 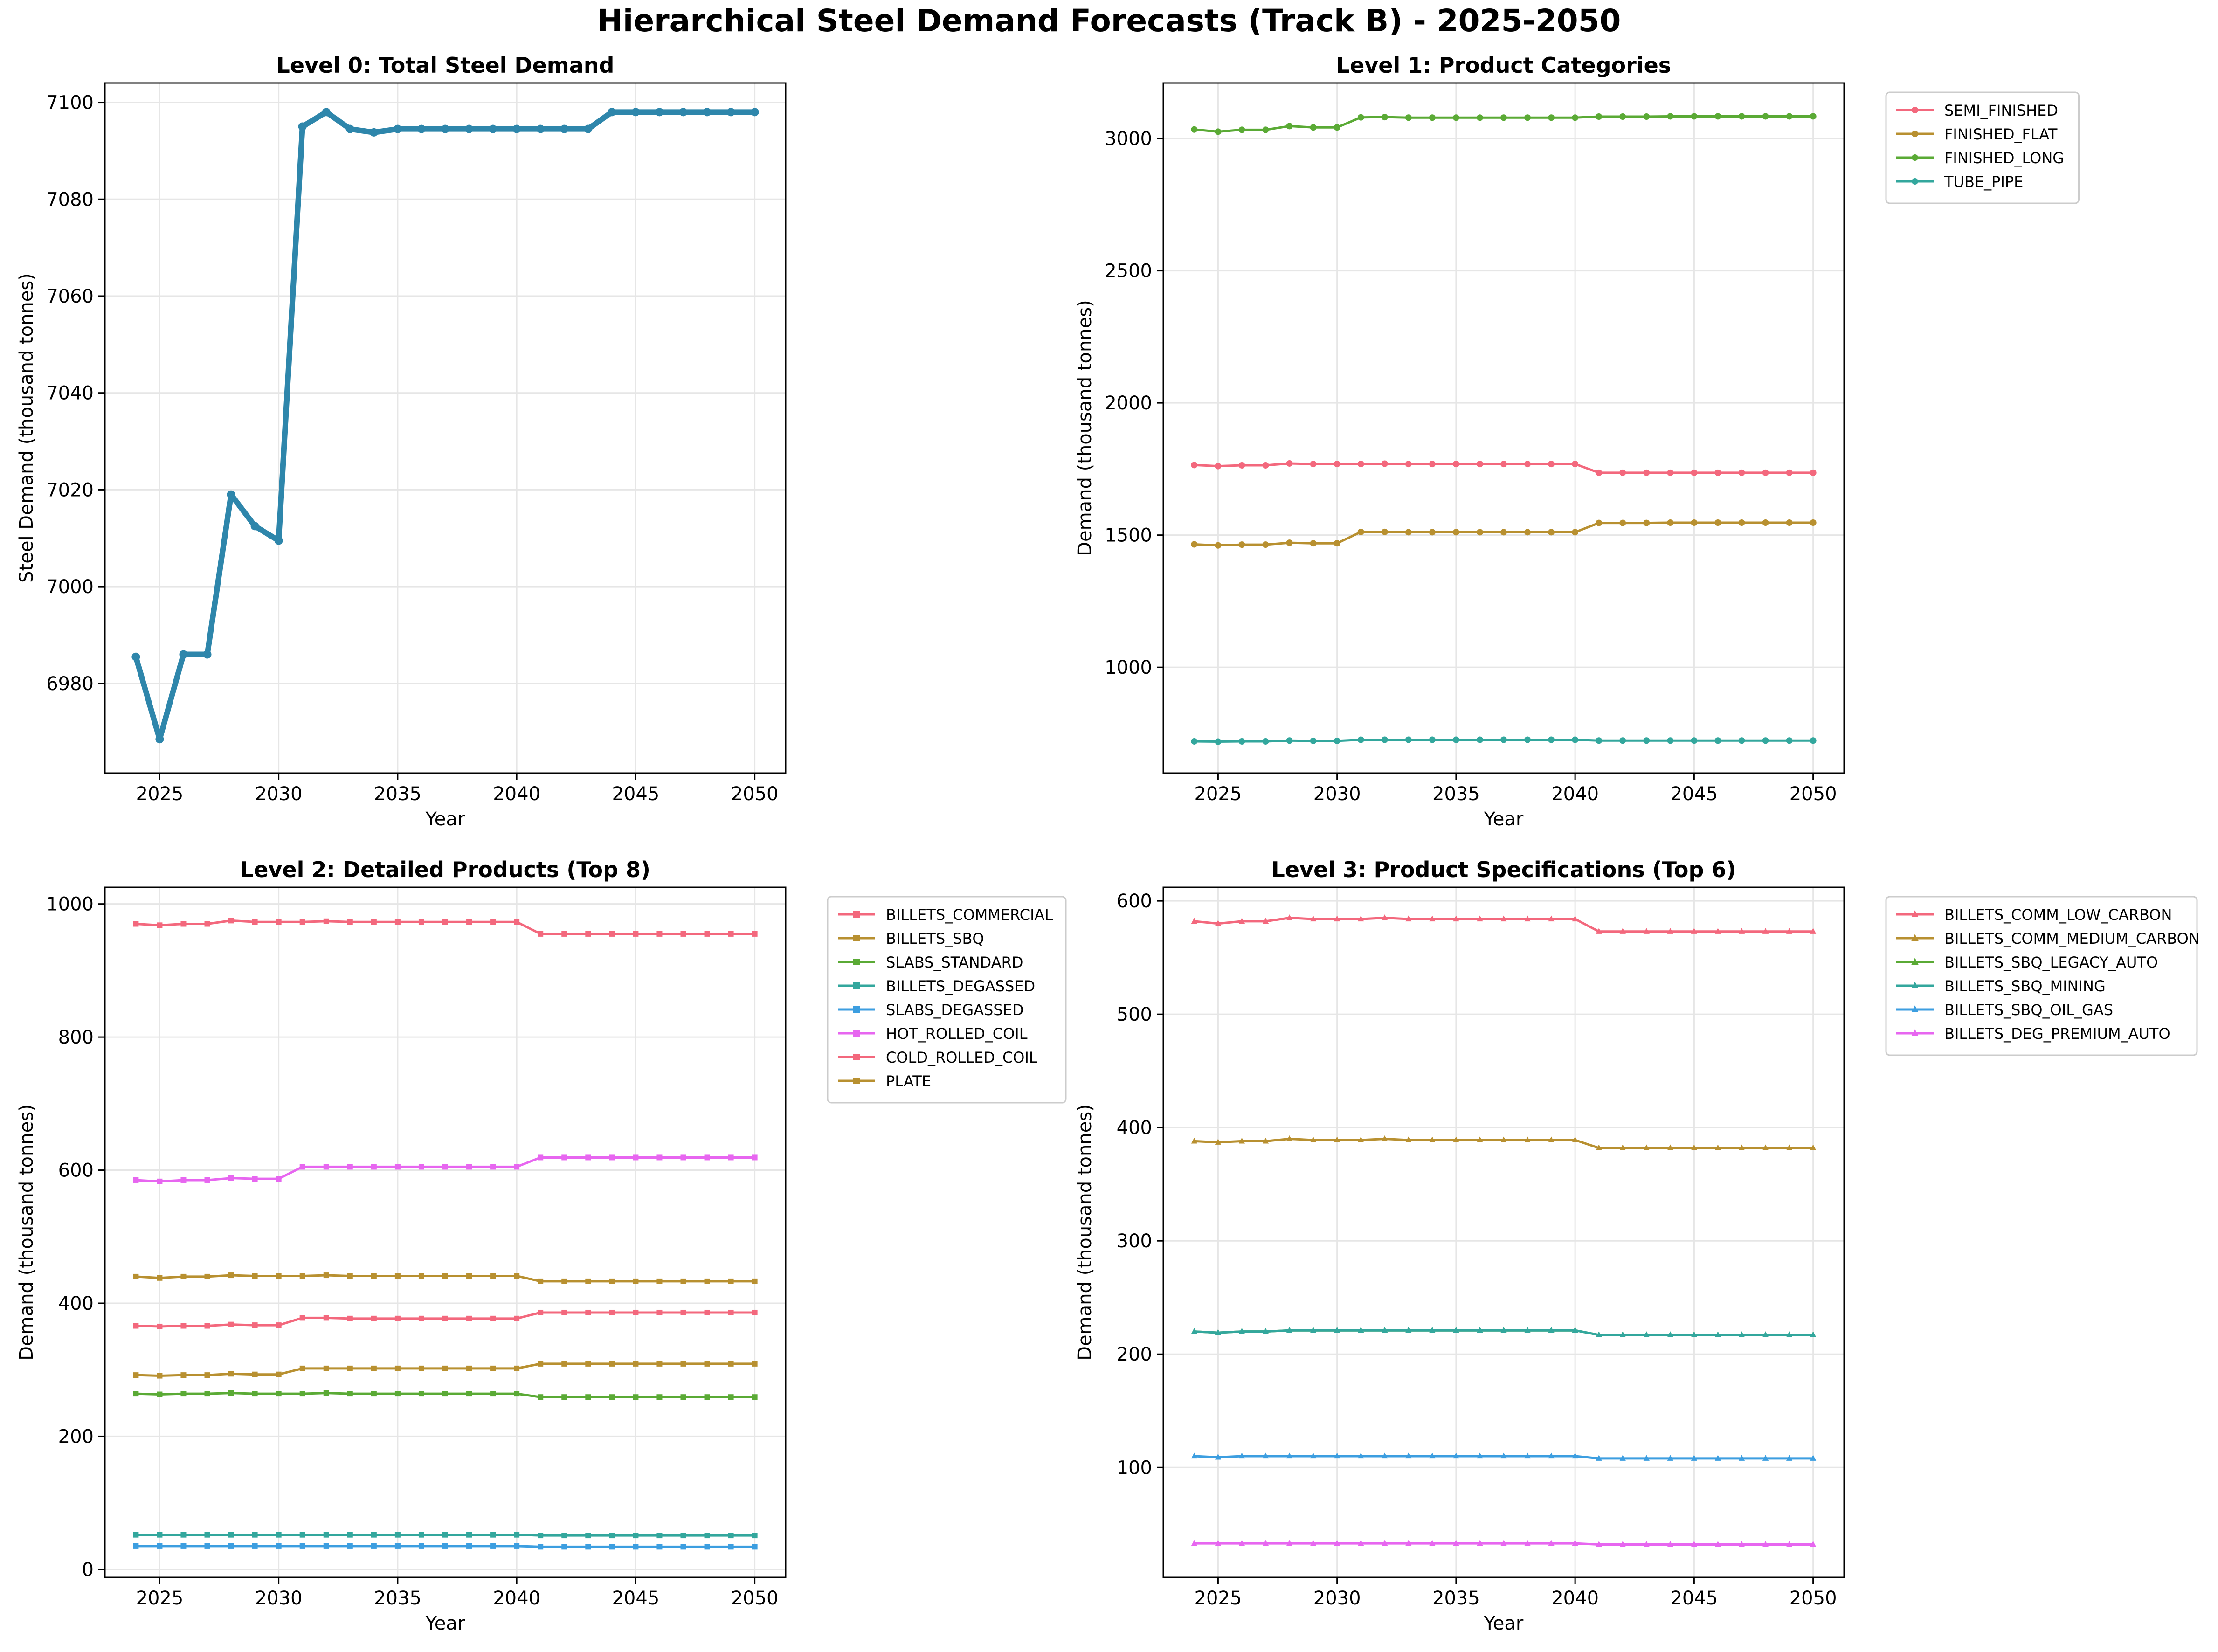 What do you see at coordinates (1504, 468) in the screenshot?
I see `series-semi_finished` at bounding box center [1504, 468].